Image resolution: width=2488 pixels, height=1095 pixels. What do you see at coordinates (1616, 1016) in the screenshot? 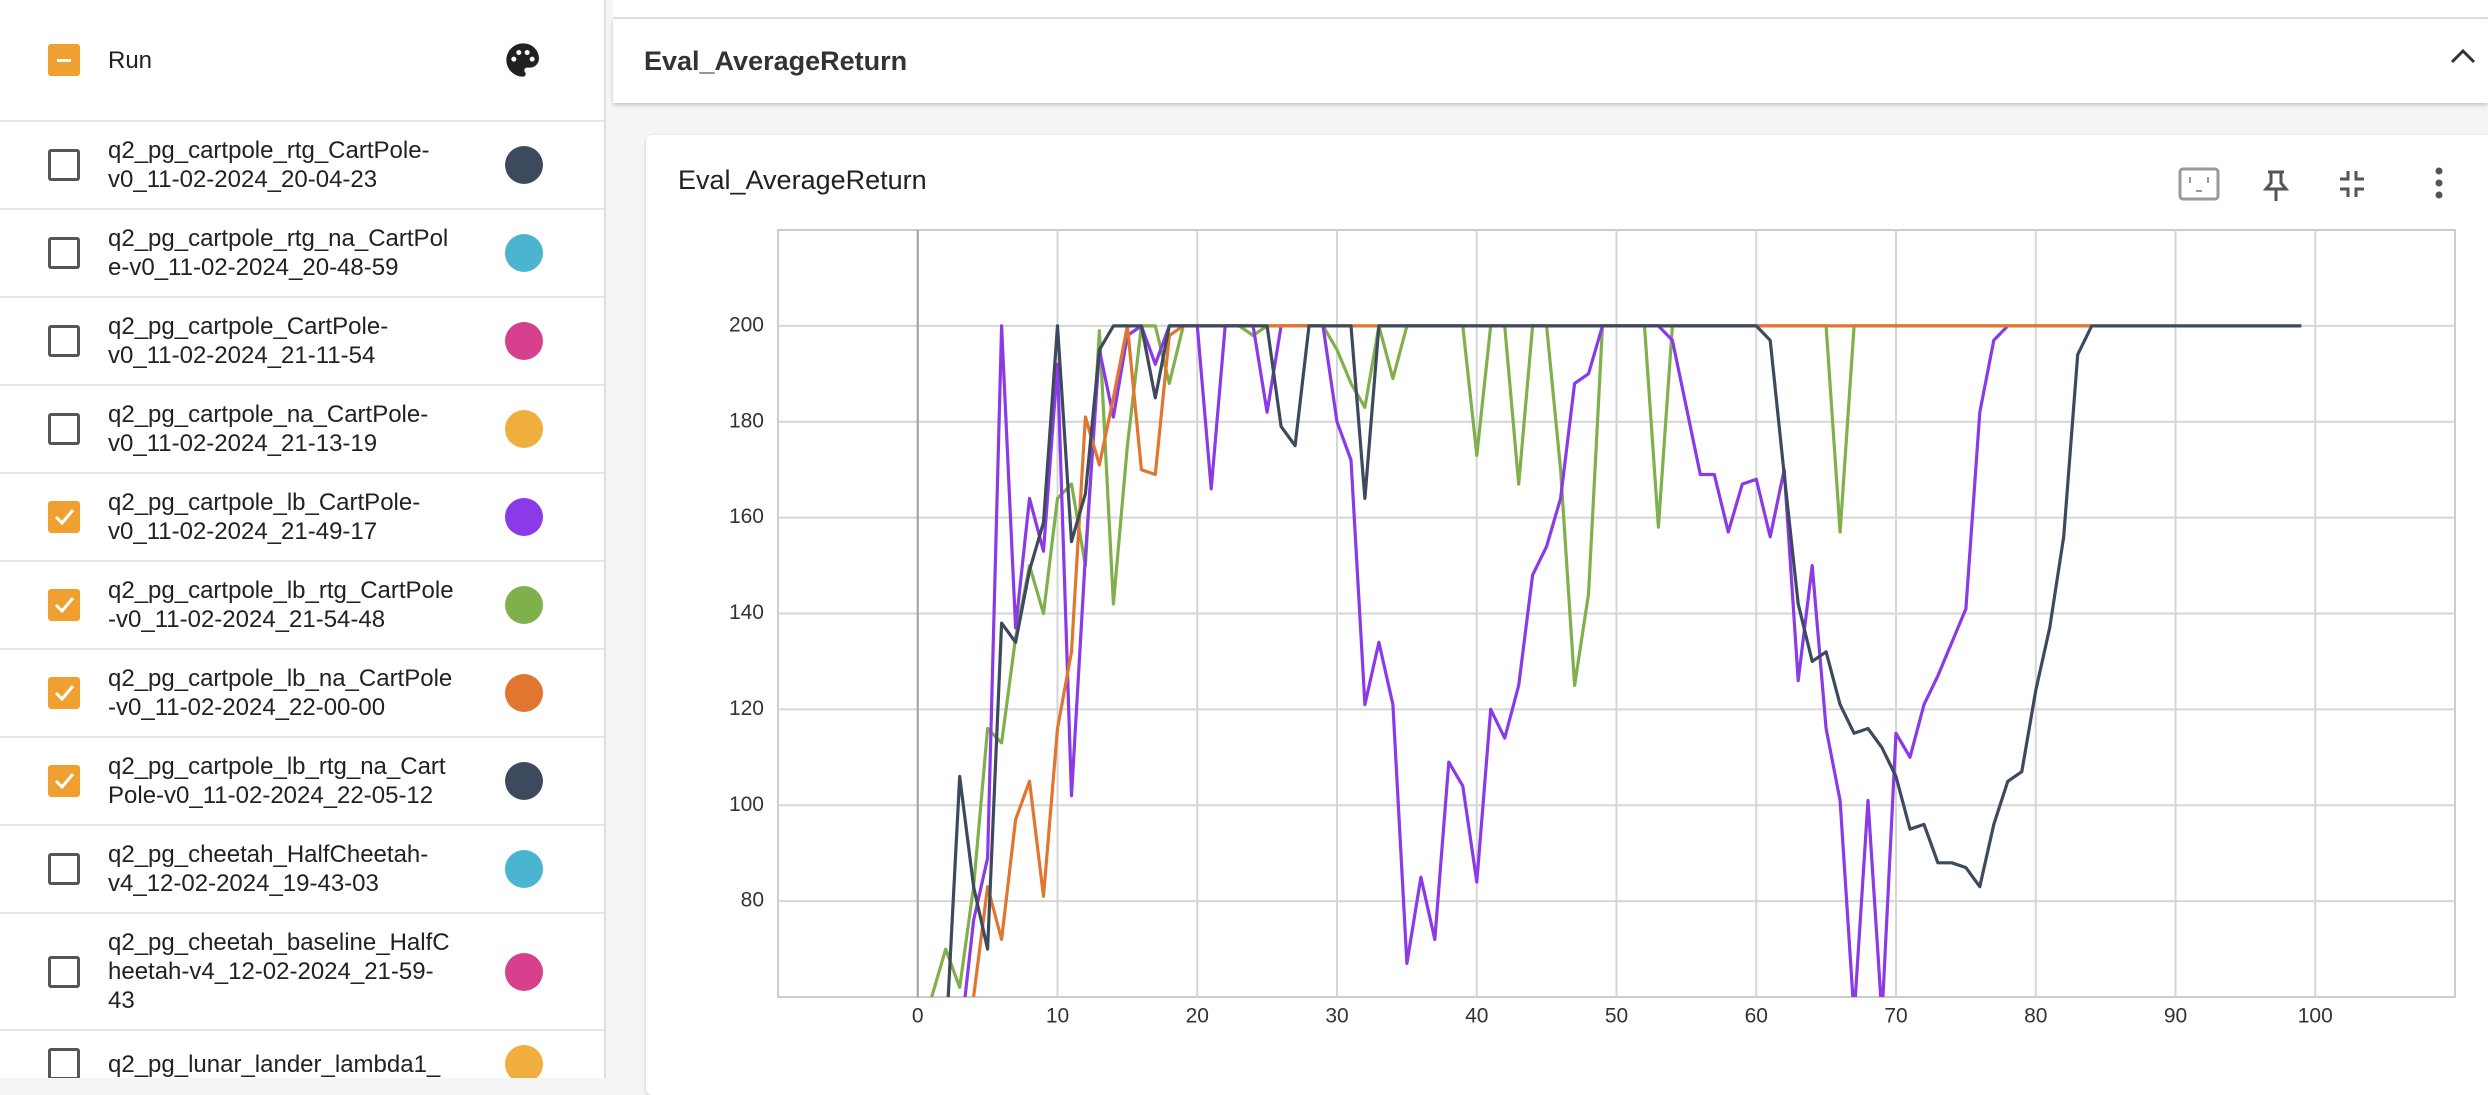
I see `x-tick-label: 50` at bounding box center [1616, 1016].